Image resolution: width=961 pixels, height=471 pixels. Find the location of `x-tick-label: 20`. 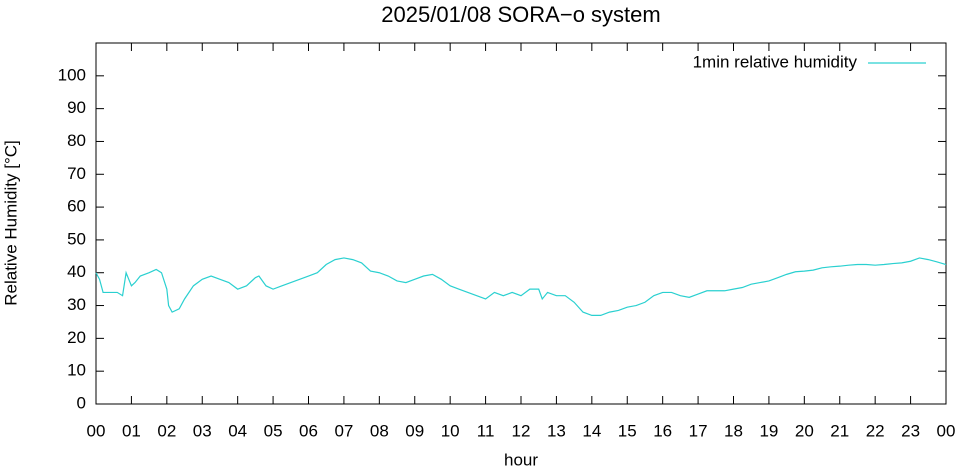

x-tick-label: 20 is located at coordinates (804, 430).